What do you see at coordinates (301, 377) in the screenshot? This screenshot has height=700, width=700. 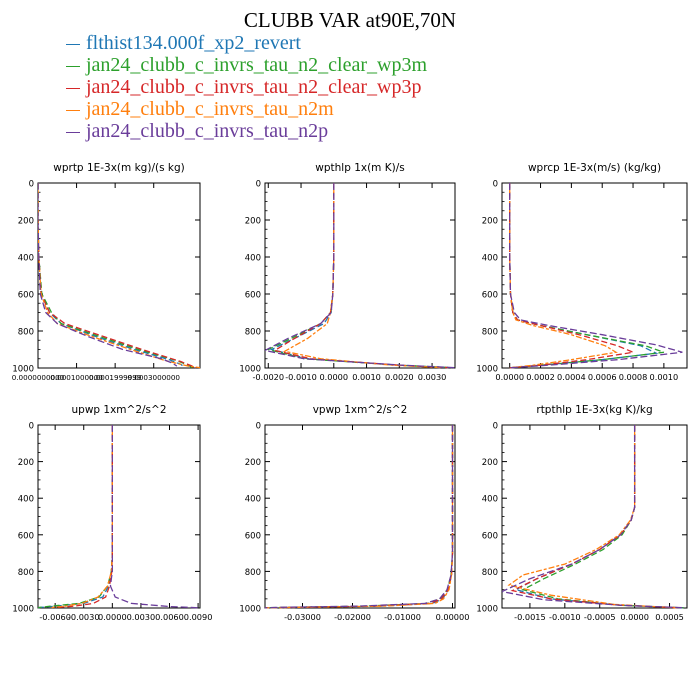 I see `x-tick-label: -0.0010` at bounding box center [301, 377].